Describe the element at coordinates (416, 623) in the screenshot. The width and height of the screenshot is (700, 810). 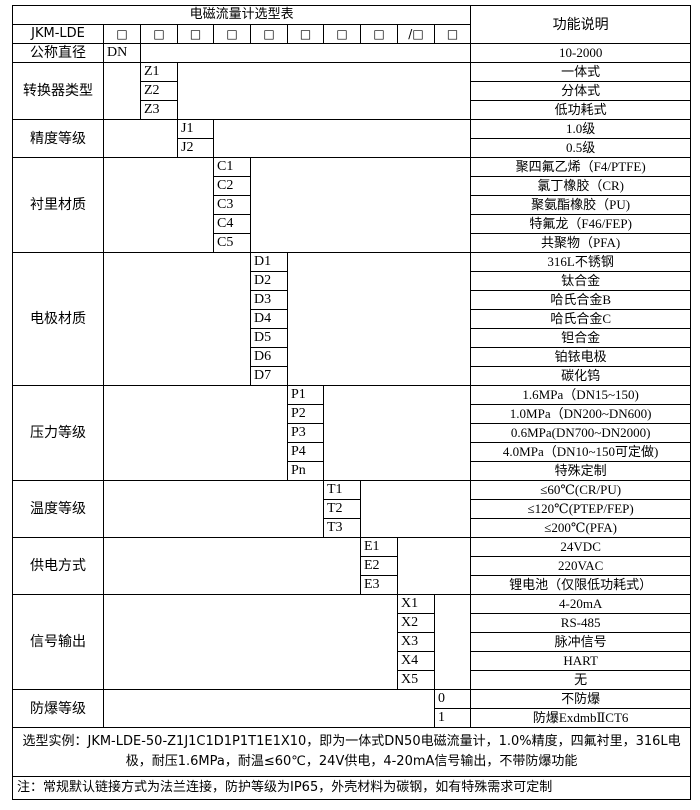
I see `code: X2` at that location.